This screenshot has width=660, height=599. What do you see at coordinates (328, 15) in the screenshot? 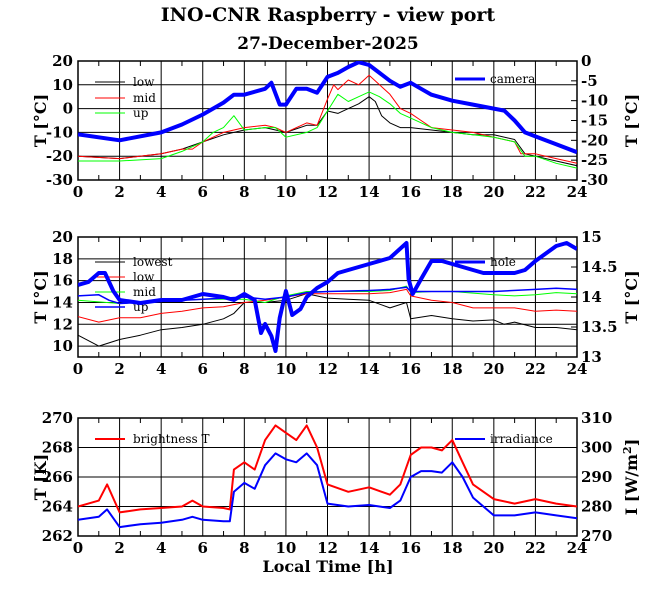
I see `chart-title: INO-CNR Raspberry - view port` at bounding box center [328, 15].